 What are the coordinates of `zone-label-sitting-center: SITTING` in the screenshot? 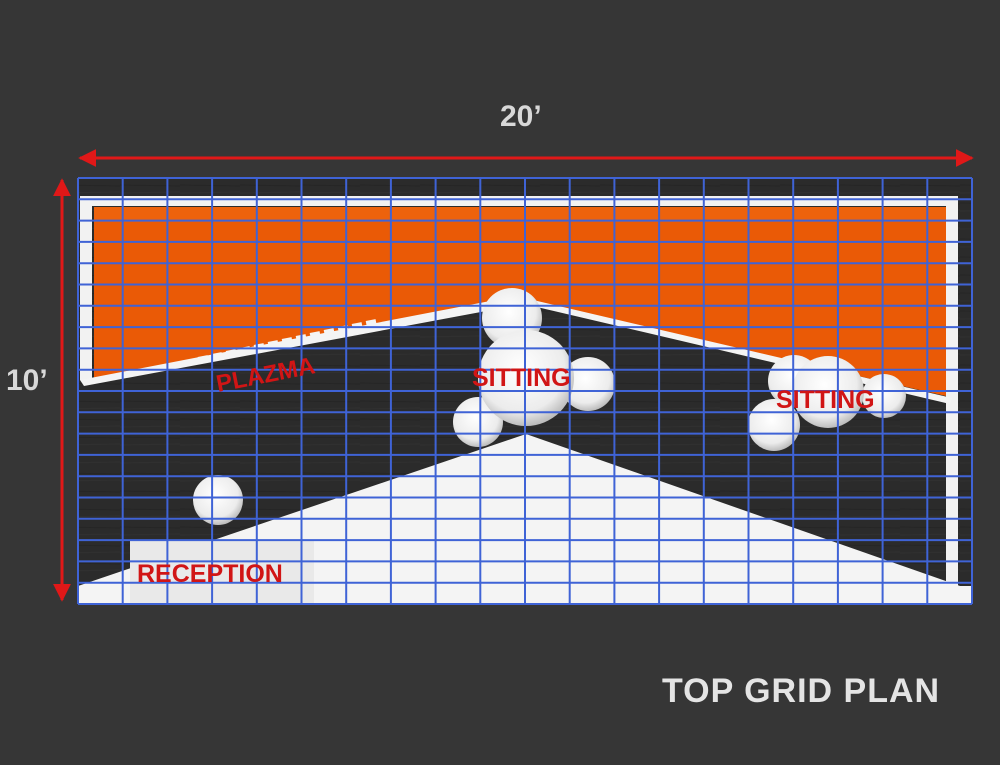 It's located at (521, 378).